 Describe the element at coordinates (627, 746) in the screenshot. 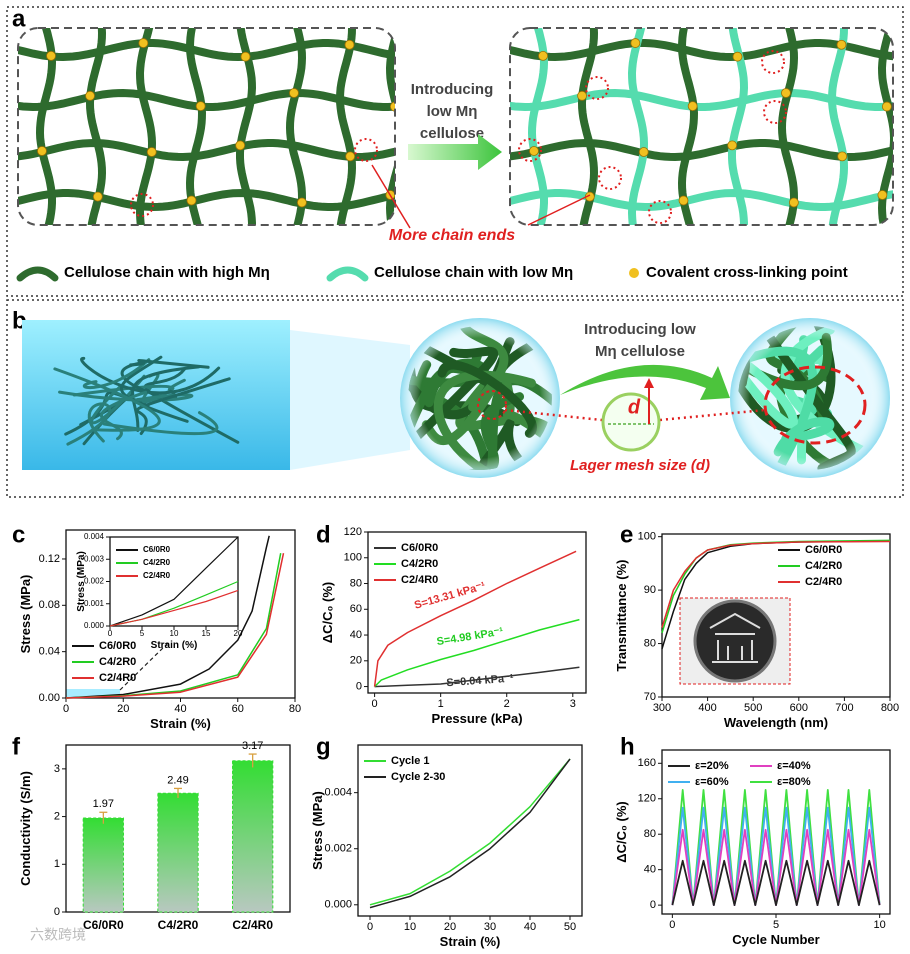

I see `panel-label: h` at that location.